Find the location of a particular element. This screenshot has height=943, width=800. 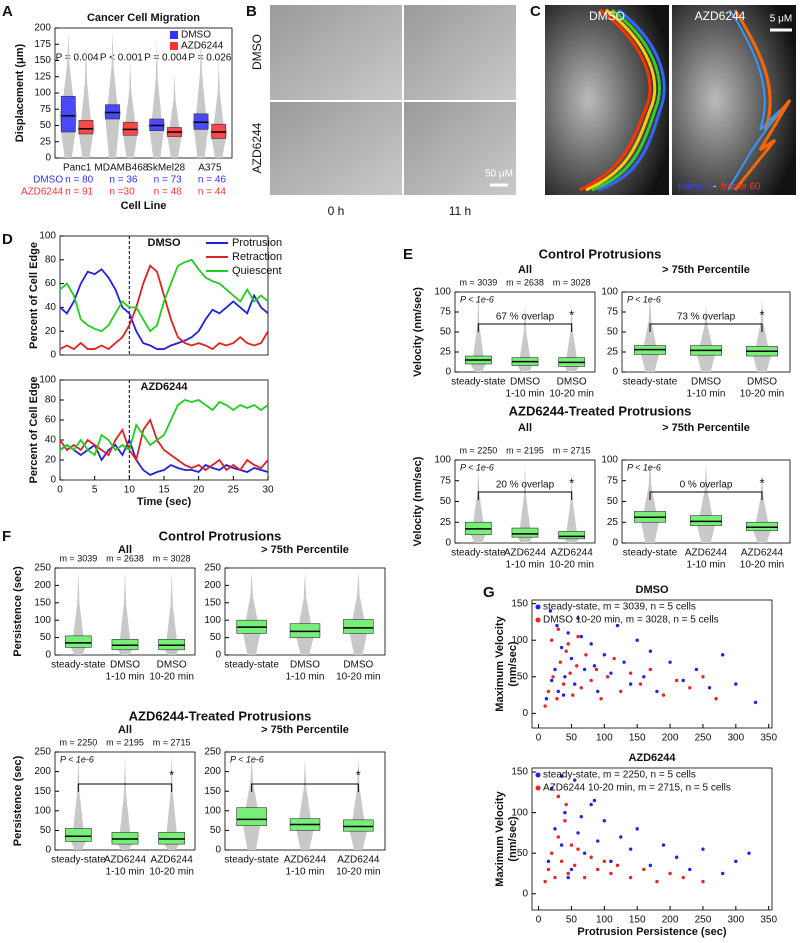

group-heading: Control Protrusions is located at coordinates (600, 253).